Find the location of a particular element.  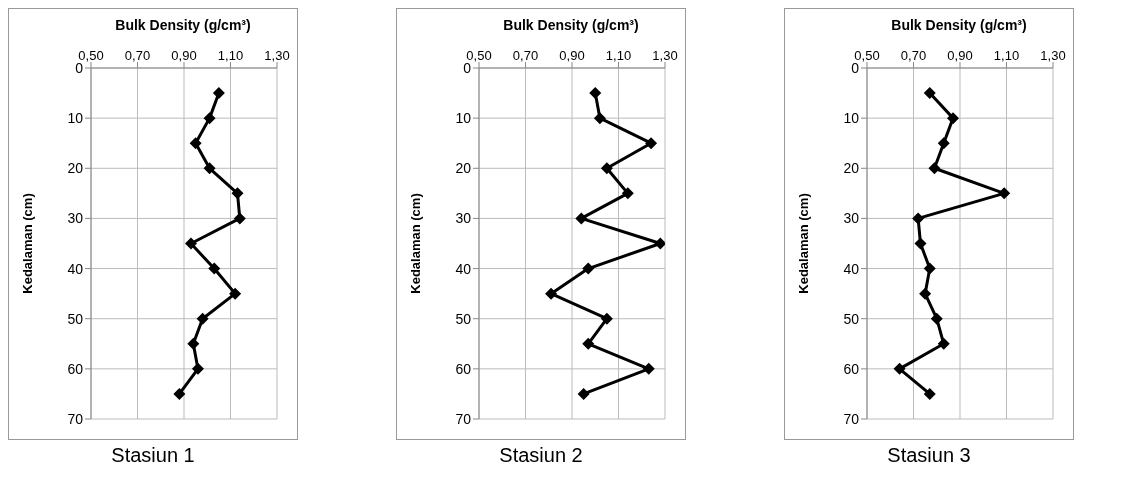

text: Stasiun 3 is located at coordinates (929, 455).